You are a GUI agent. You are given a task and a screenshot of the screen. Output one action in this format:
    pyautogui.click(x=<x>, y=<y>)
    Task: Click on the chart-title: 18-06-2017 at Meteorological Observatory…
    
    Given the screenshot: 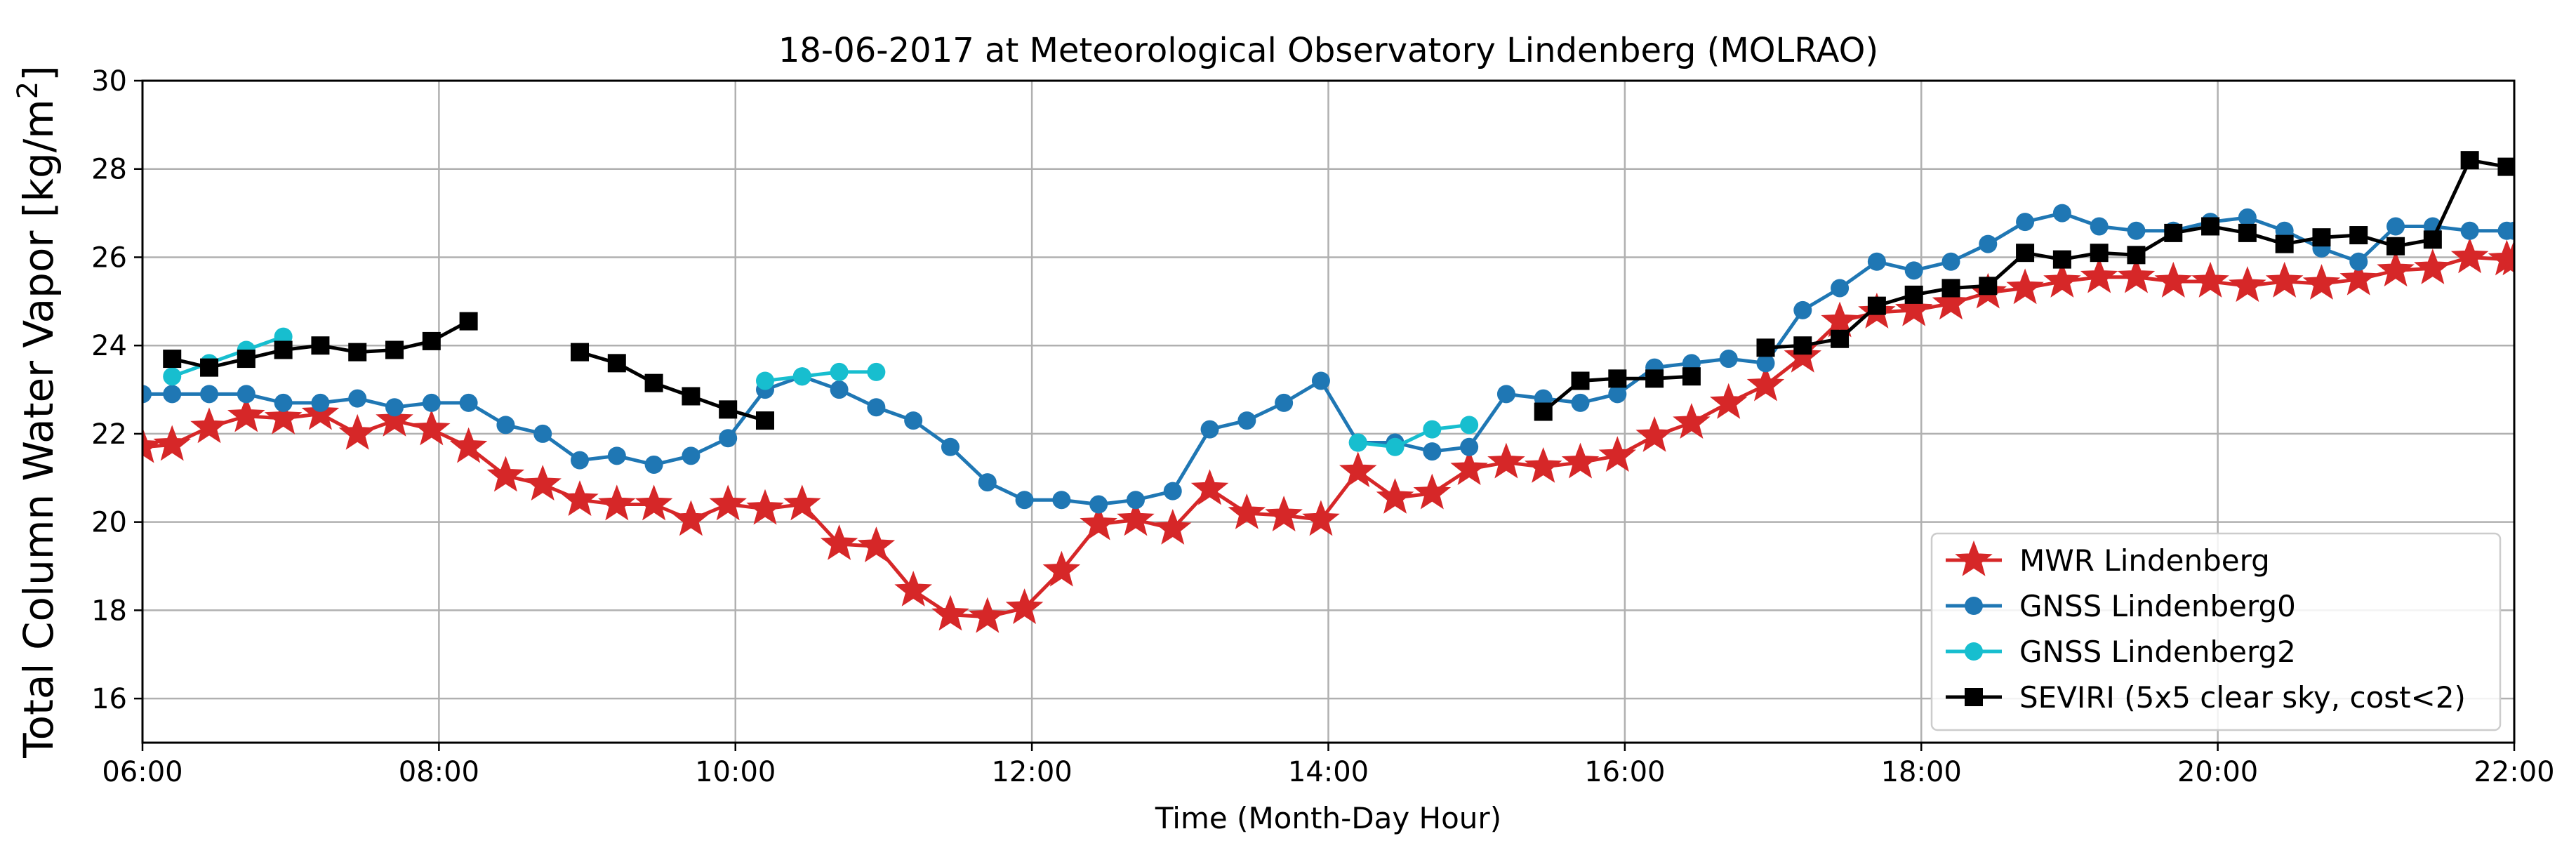 What is the action you would take?
    pyautogui.click(x=1328, y=50)
    